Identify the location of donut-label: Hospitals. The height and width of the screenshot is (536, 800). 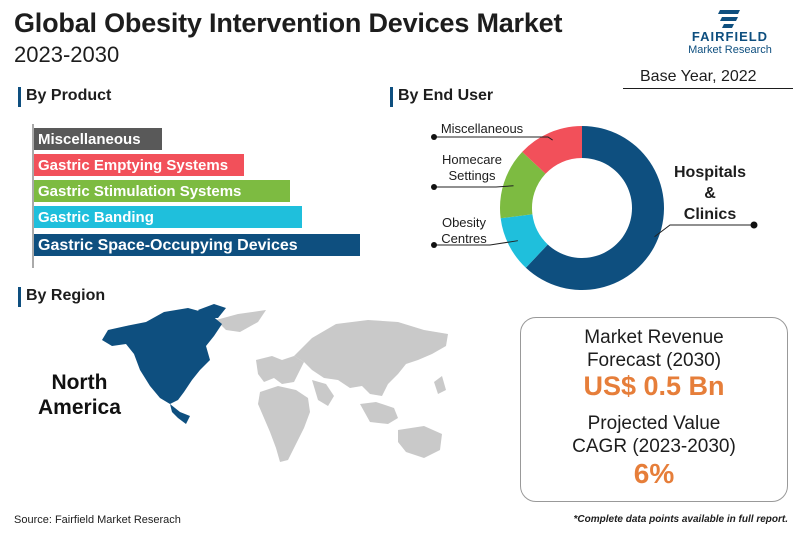
(710, 172).